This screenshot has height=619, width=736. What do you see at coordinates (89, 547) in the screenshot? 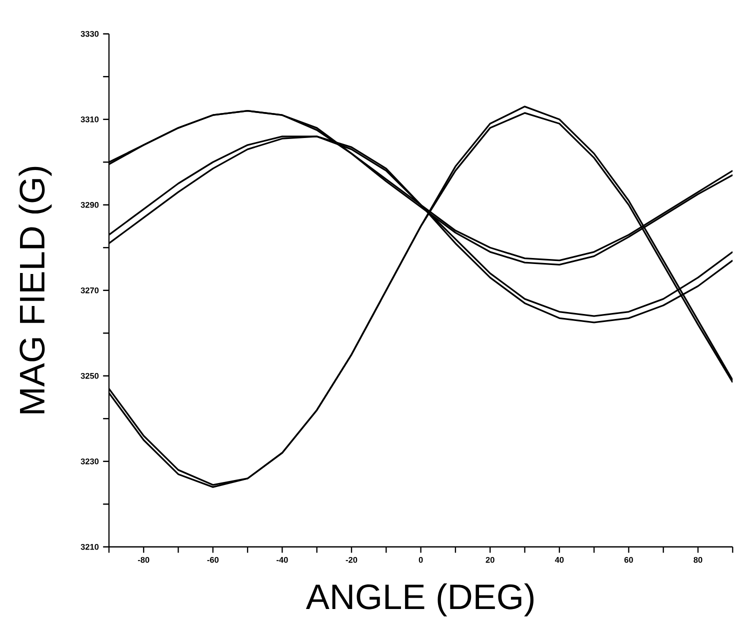
I see `y-tick-label: 3210` at bounding box center [89, 547].